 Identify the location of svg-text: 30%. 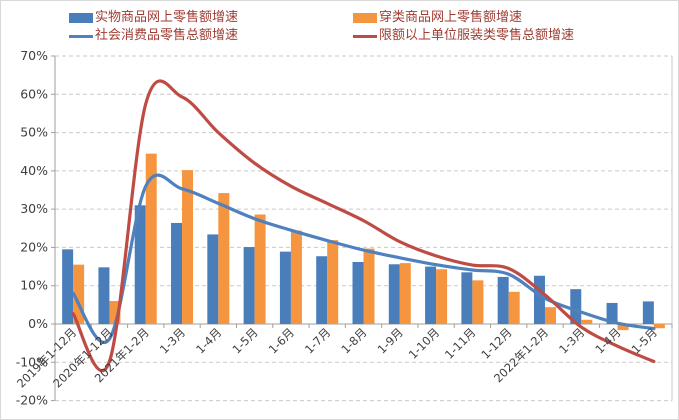
(34, 208).